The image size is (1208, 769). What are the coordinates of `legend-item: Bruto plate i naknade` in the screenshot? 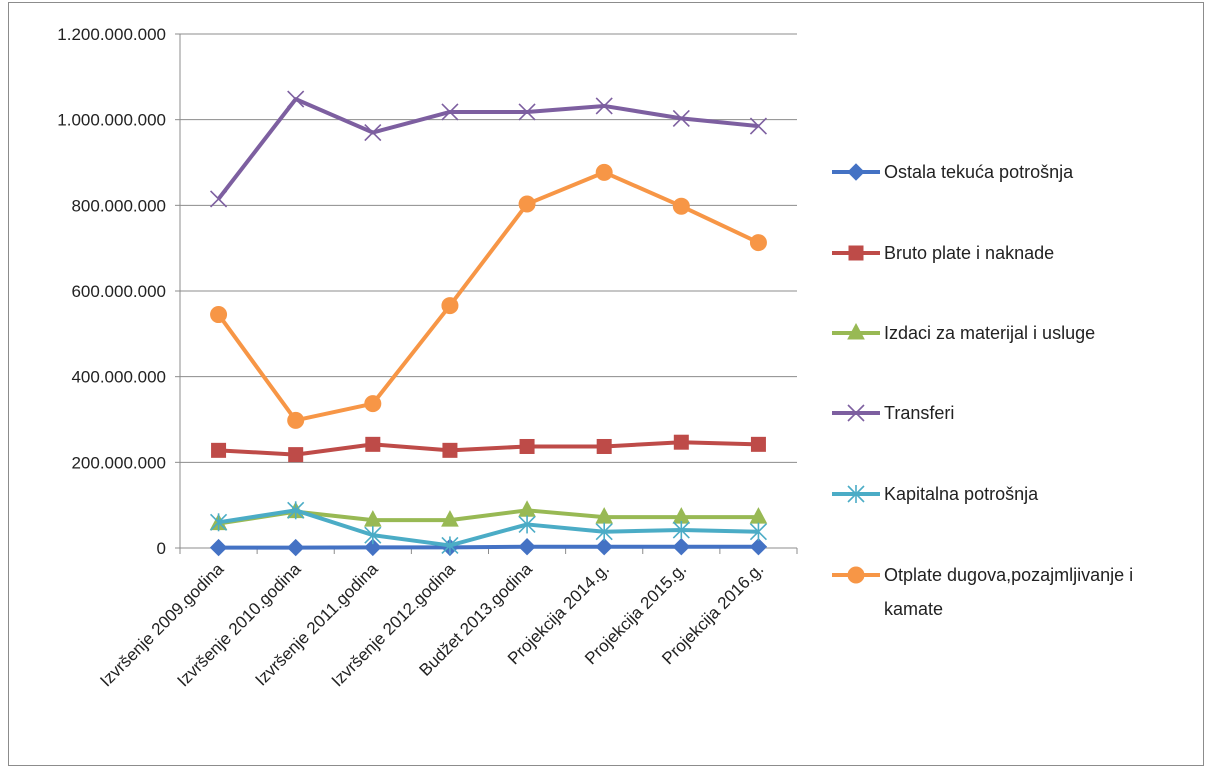 It's located at (943, 253).